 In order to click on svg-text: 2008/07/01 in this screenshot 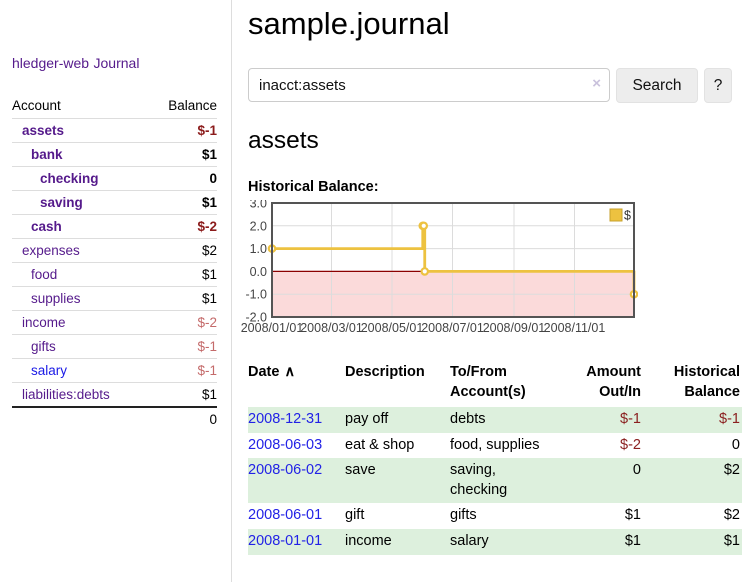, I will do `click(452, 328)`.